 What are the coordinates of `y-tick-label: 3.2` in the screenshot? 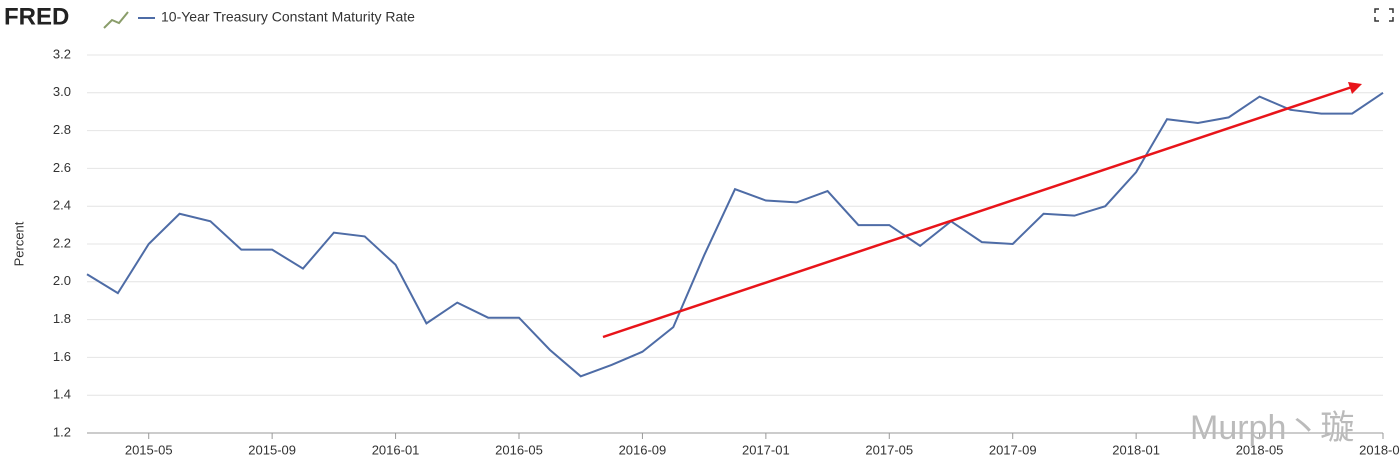 It's located at (62, 53).